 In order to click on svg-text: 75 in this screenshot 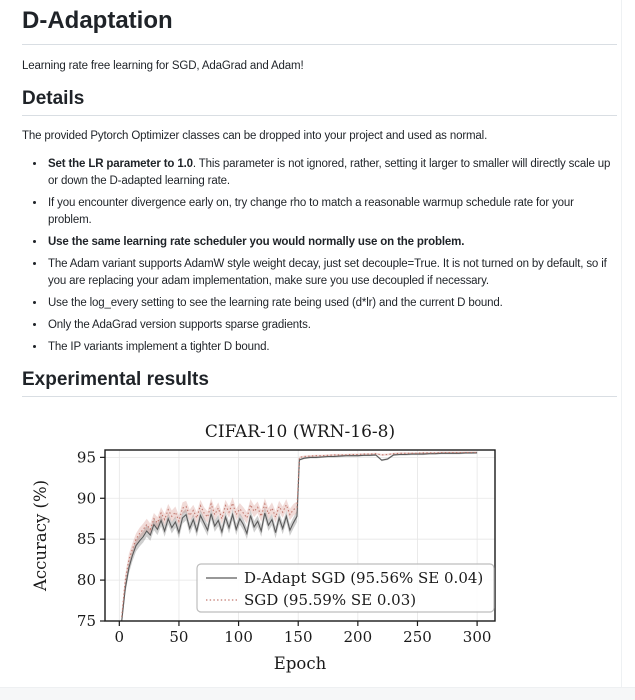, I will do `click(86, 621)`.